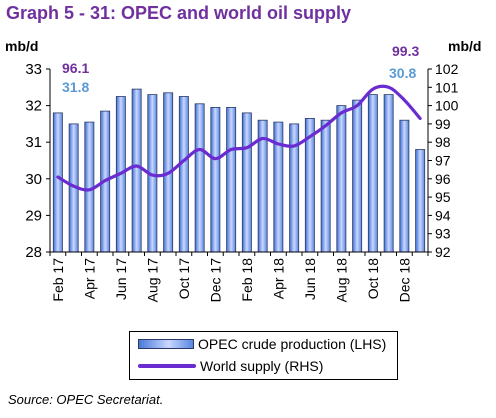 The image size is (496, 418). What do you see at coordinates (33, 179) in the screenshot?
I see `left-tick-label-30: 30` at bounding box center [33, 179].